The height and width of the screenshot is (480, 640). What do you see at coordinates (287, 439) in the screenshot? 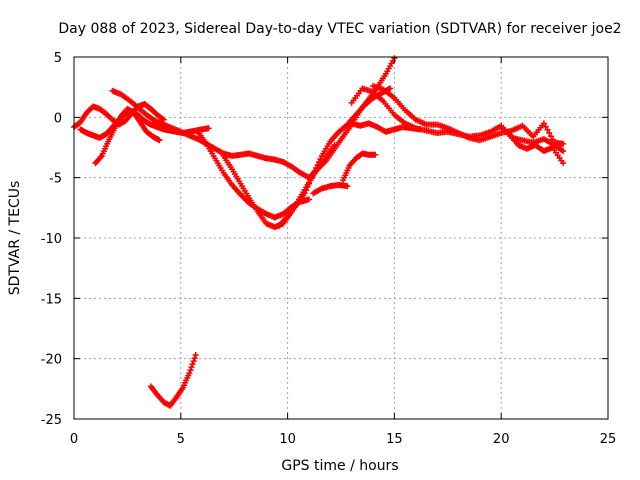
I see `x-tick-label: 10` at bounding box center [287, 439].